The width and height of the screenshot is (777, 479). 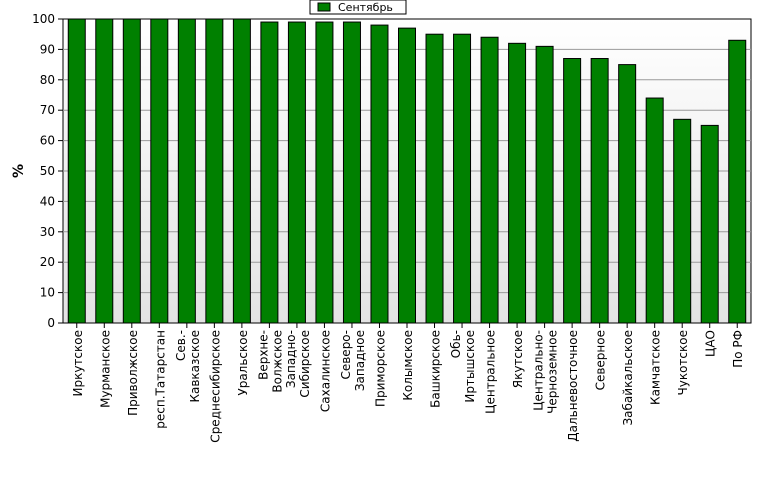 What do you see at coordinates (553, 372) in the screenshot?
I see `x-tick-label: Черноземное` at bounding box center [553, 372].